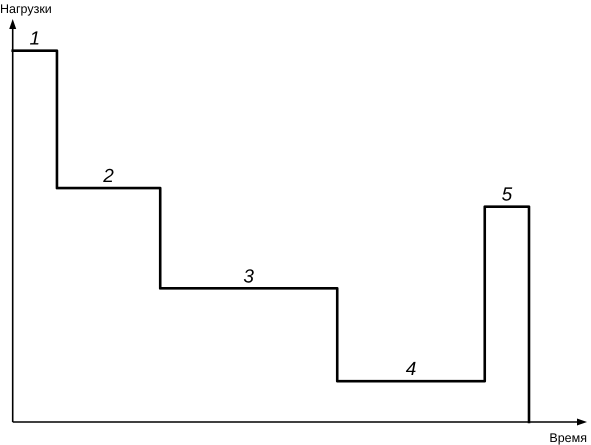 The height and width of the screenshot is (445, 591). What do you see at coordinates (108, 177) in the screenshot?
I see `annotation: 2` at bounding box center [108, 177].